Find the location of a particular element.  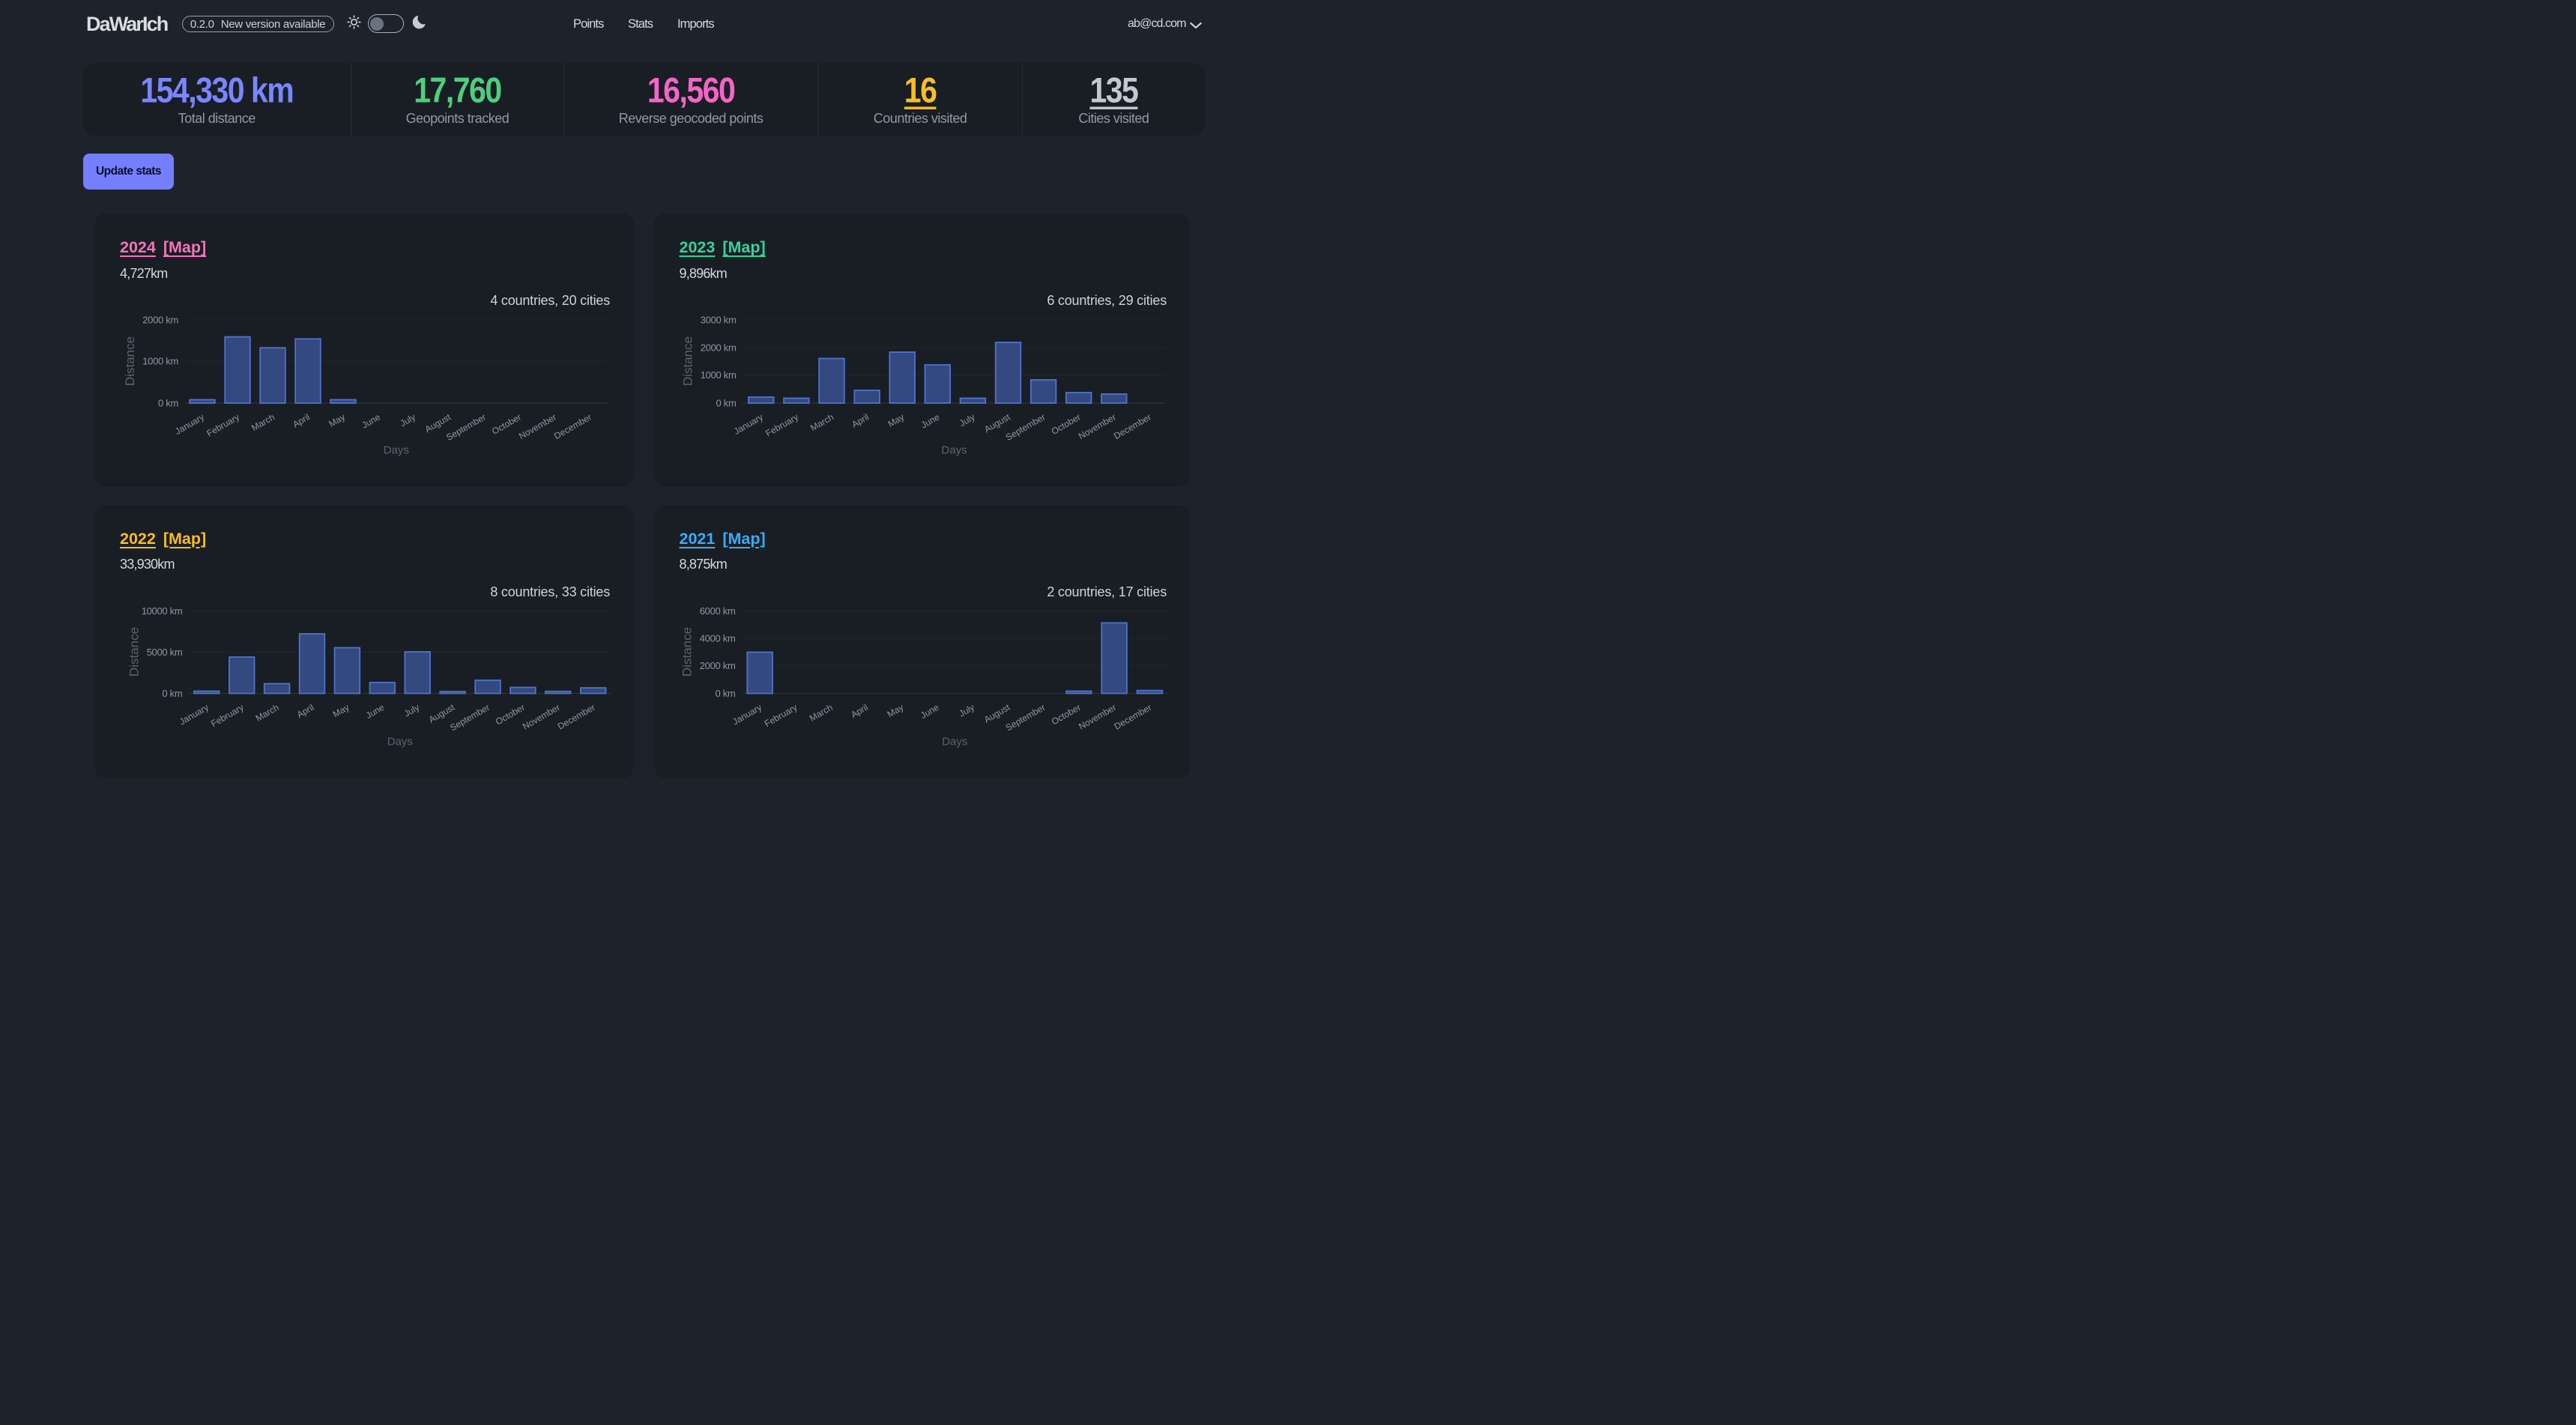

svg-text: 3000 km is located at coordinates (718, 320).